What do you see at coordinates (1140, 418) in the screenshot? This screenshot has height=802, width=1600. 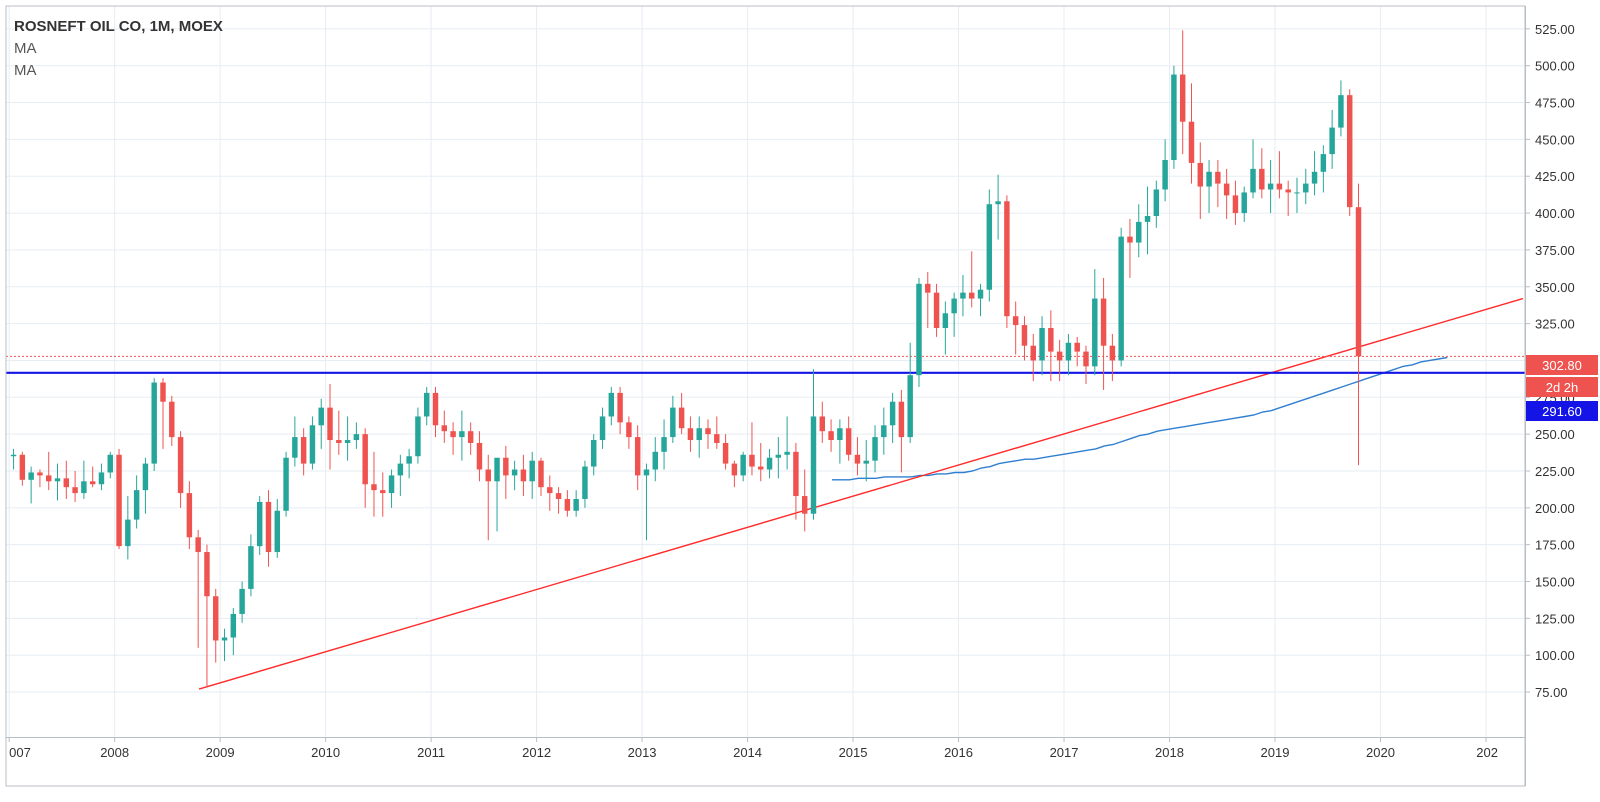 I see `moving-average-layer` at bounding box center [1140, 418].